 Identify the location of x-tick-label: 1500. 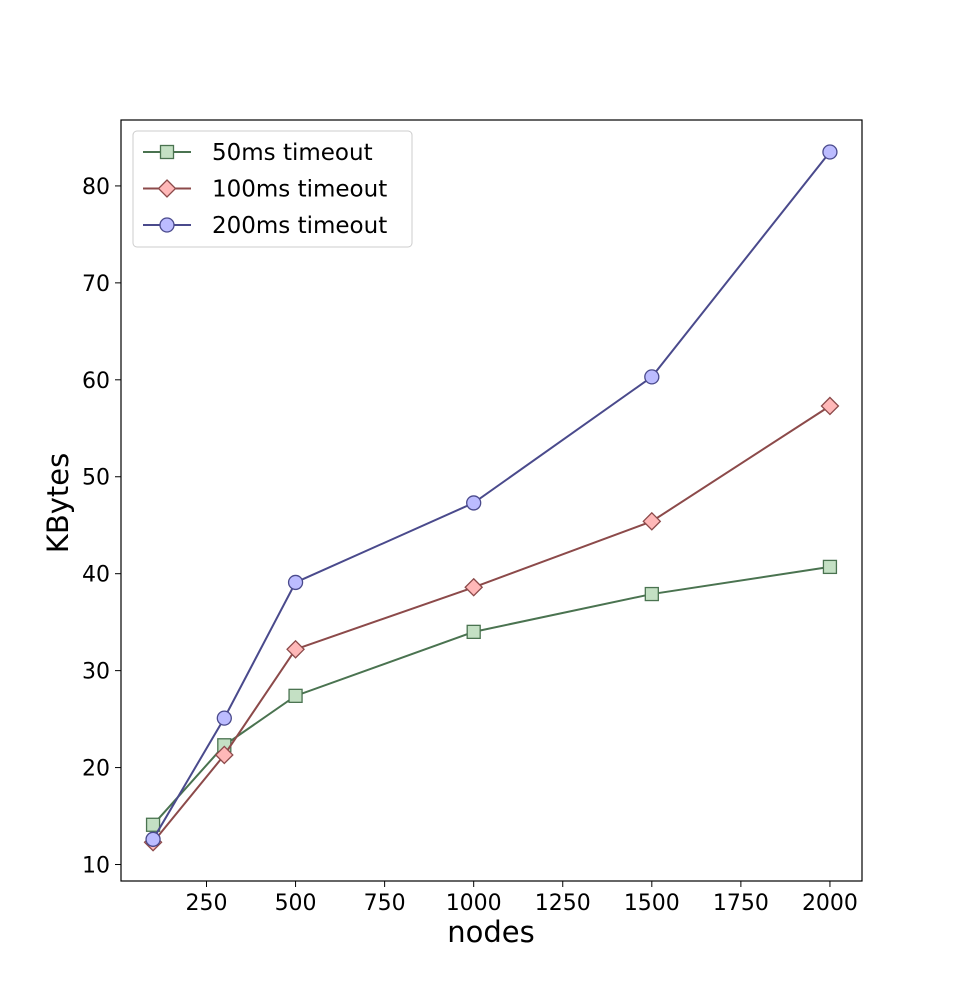
(652, 903).